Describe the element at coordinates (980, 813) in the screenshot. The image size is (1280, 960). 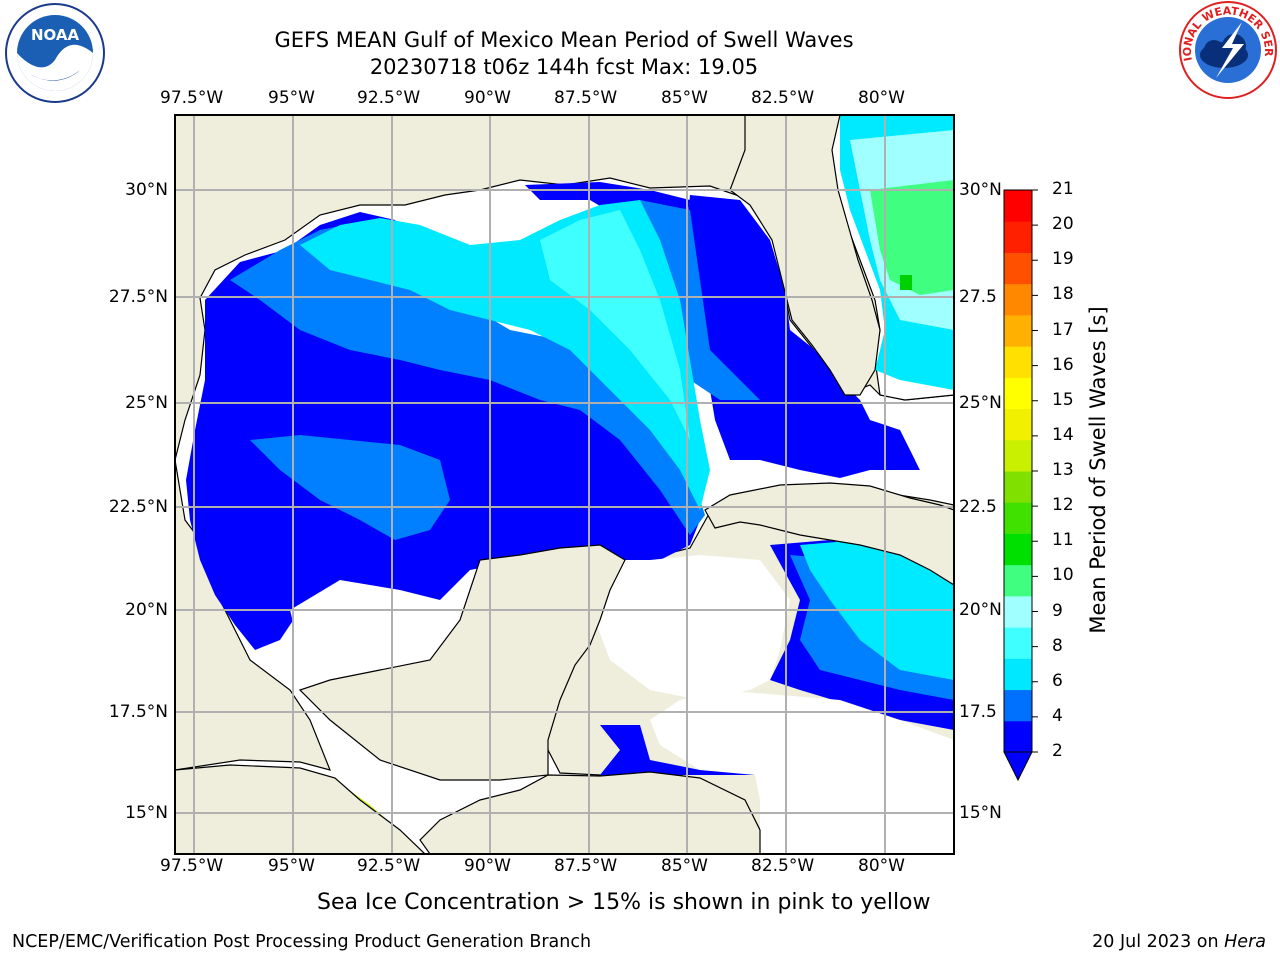
I see `lat-label-right: 15°N` at that location.